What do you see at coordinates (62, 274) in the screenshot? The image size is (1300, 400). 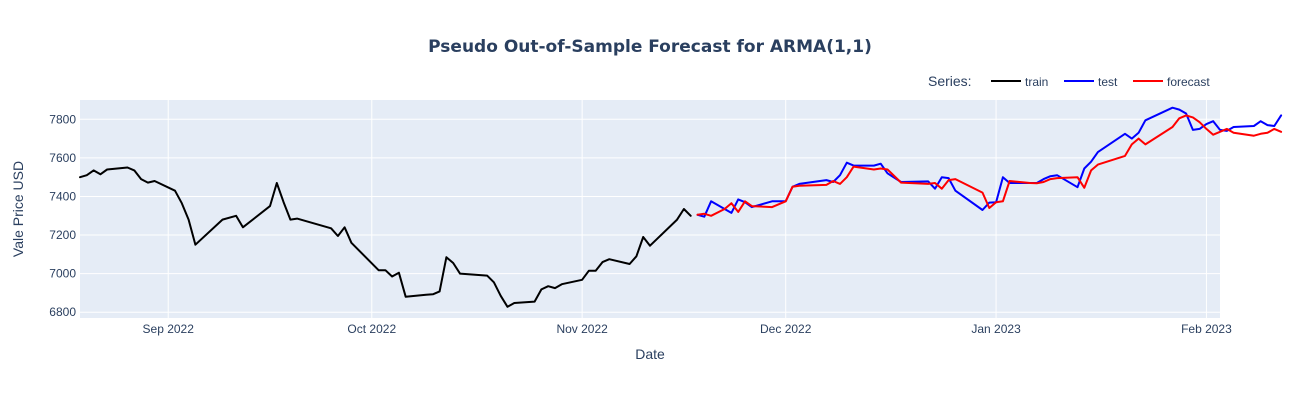 I see `y-tick-label: 7000` at bounding box center [62, 274].